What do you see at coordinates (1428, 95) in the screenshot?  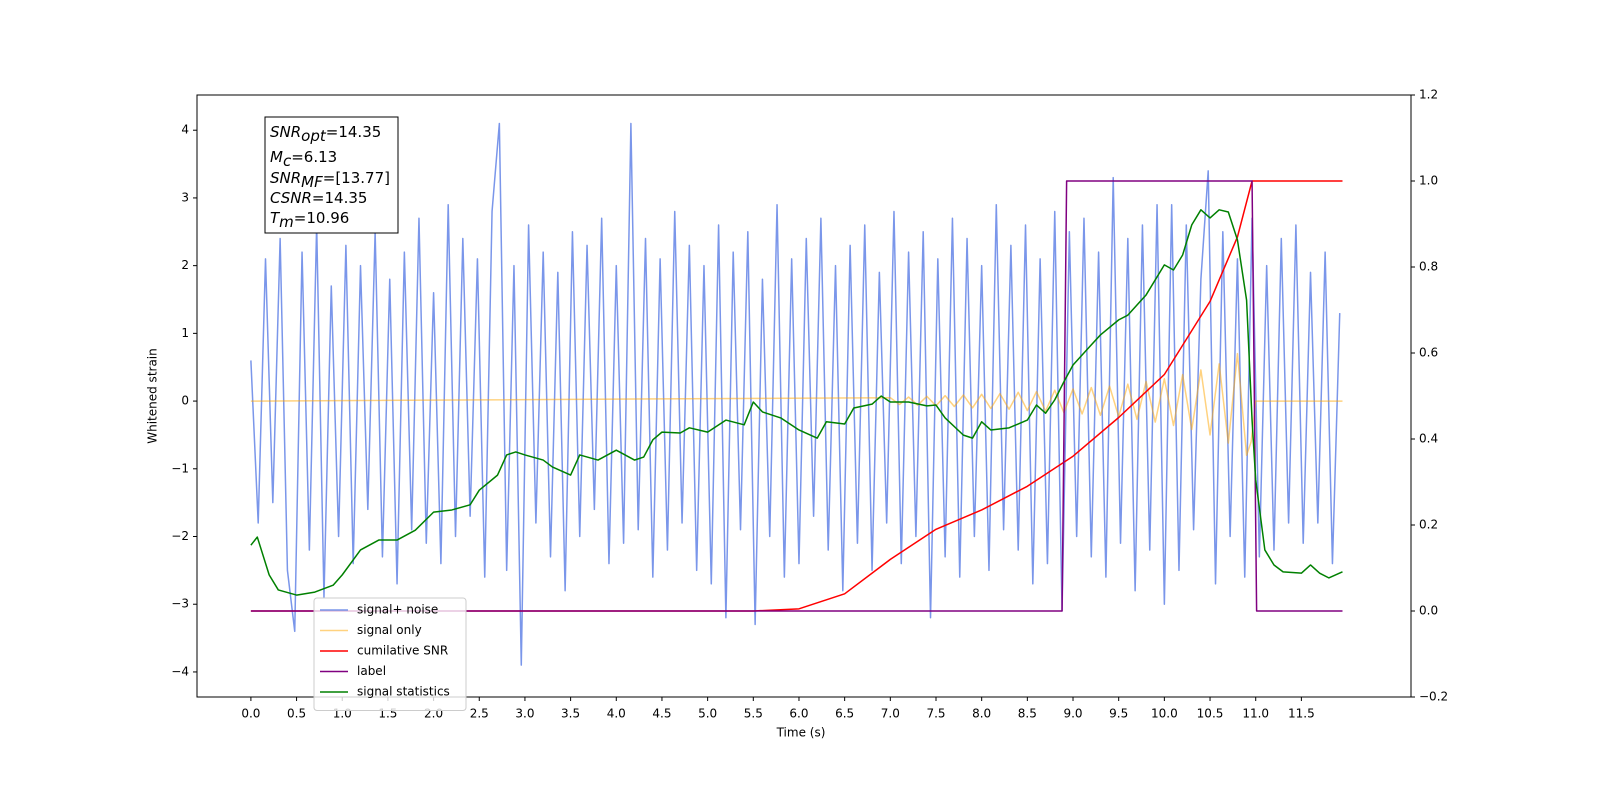 I see `y2-tick-label: 1.2` at bounding box center [1428, 95].